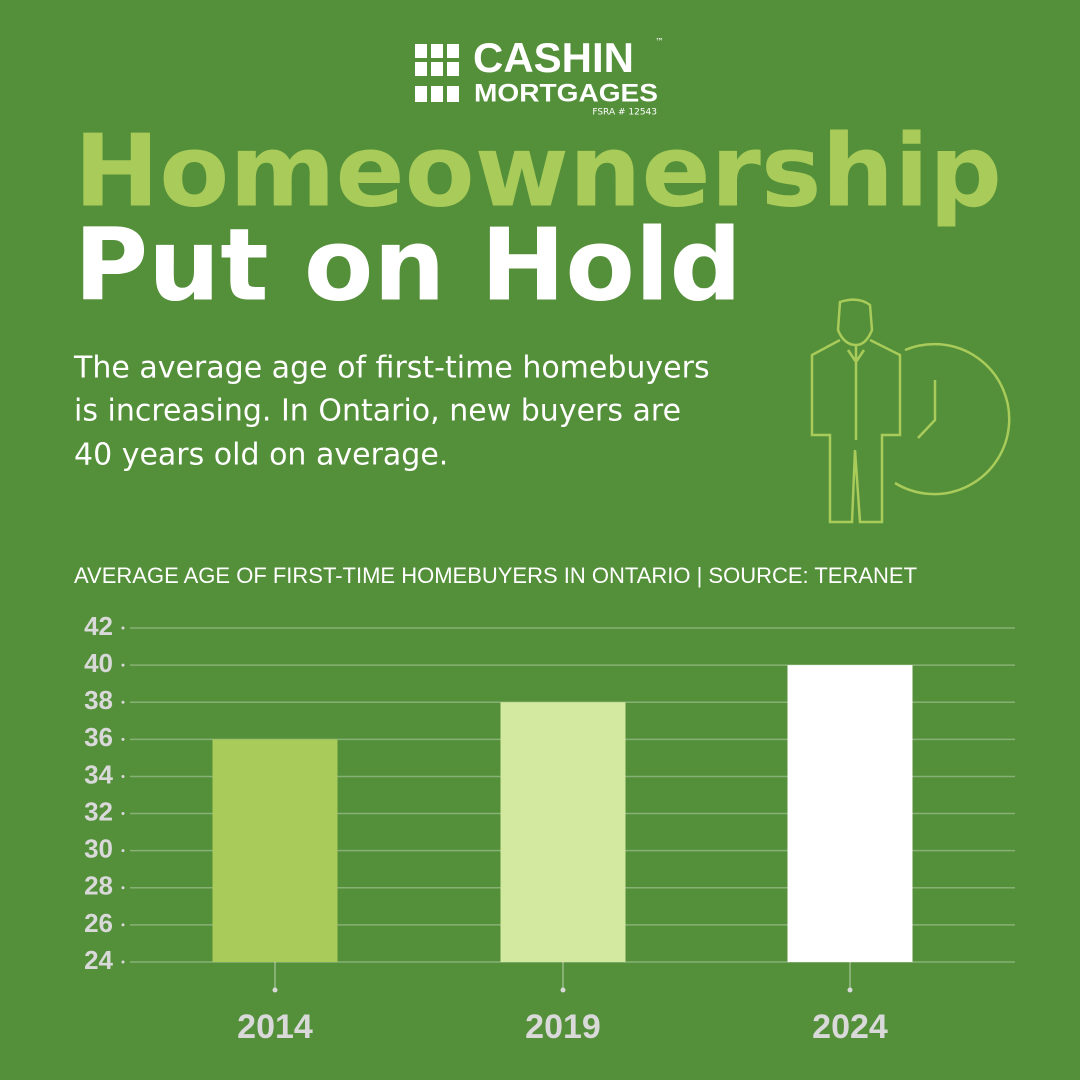  I want to click on y-tick-label: 26, so click(98, 923).